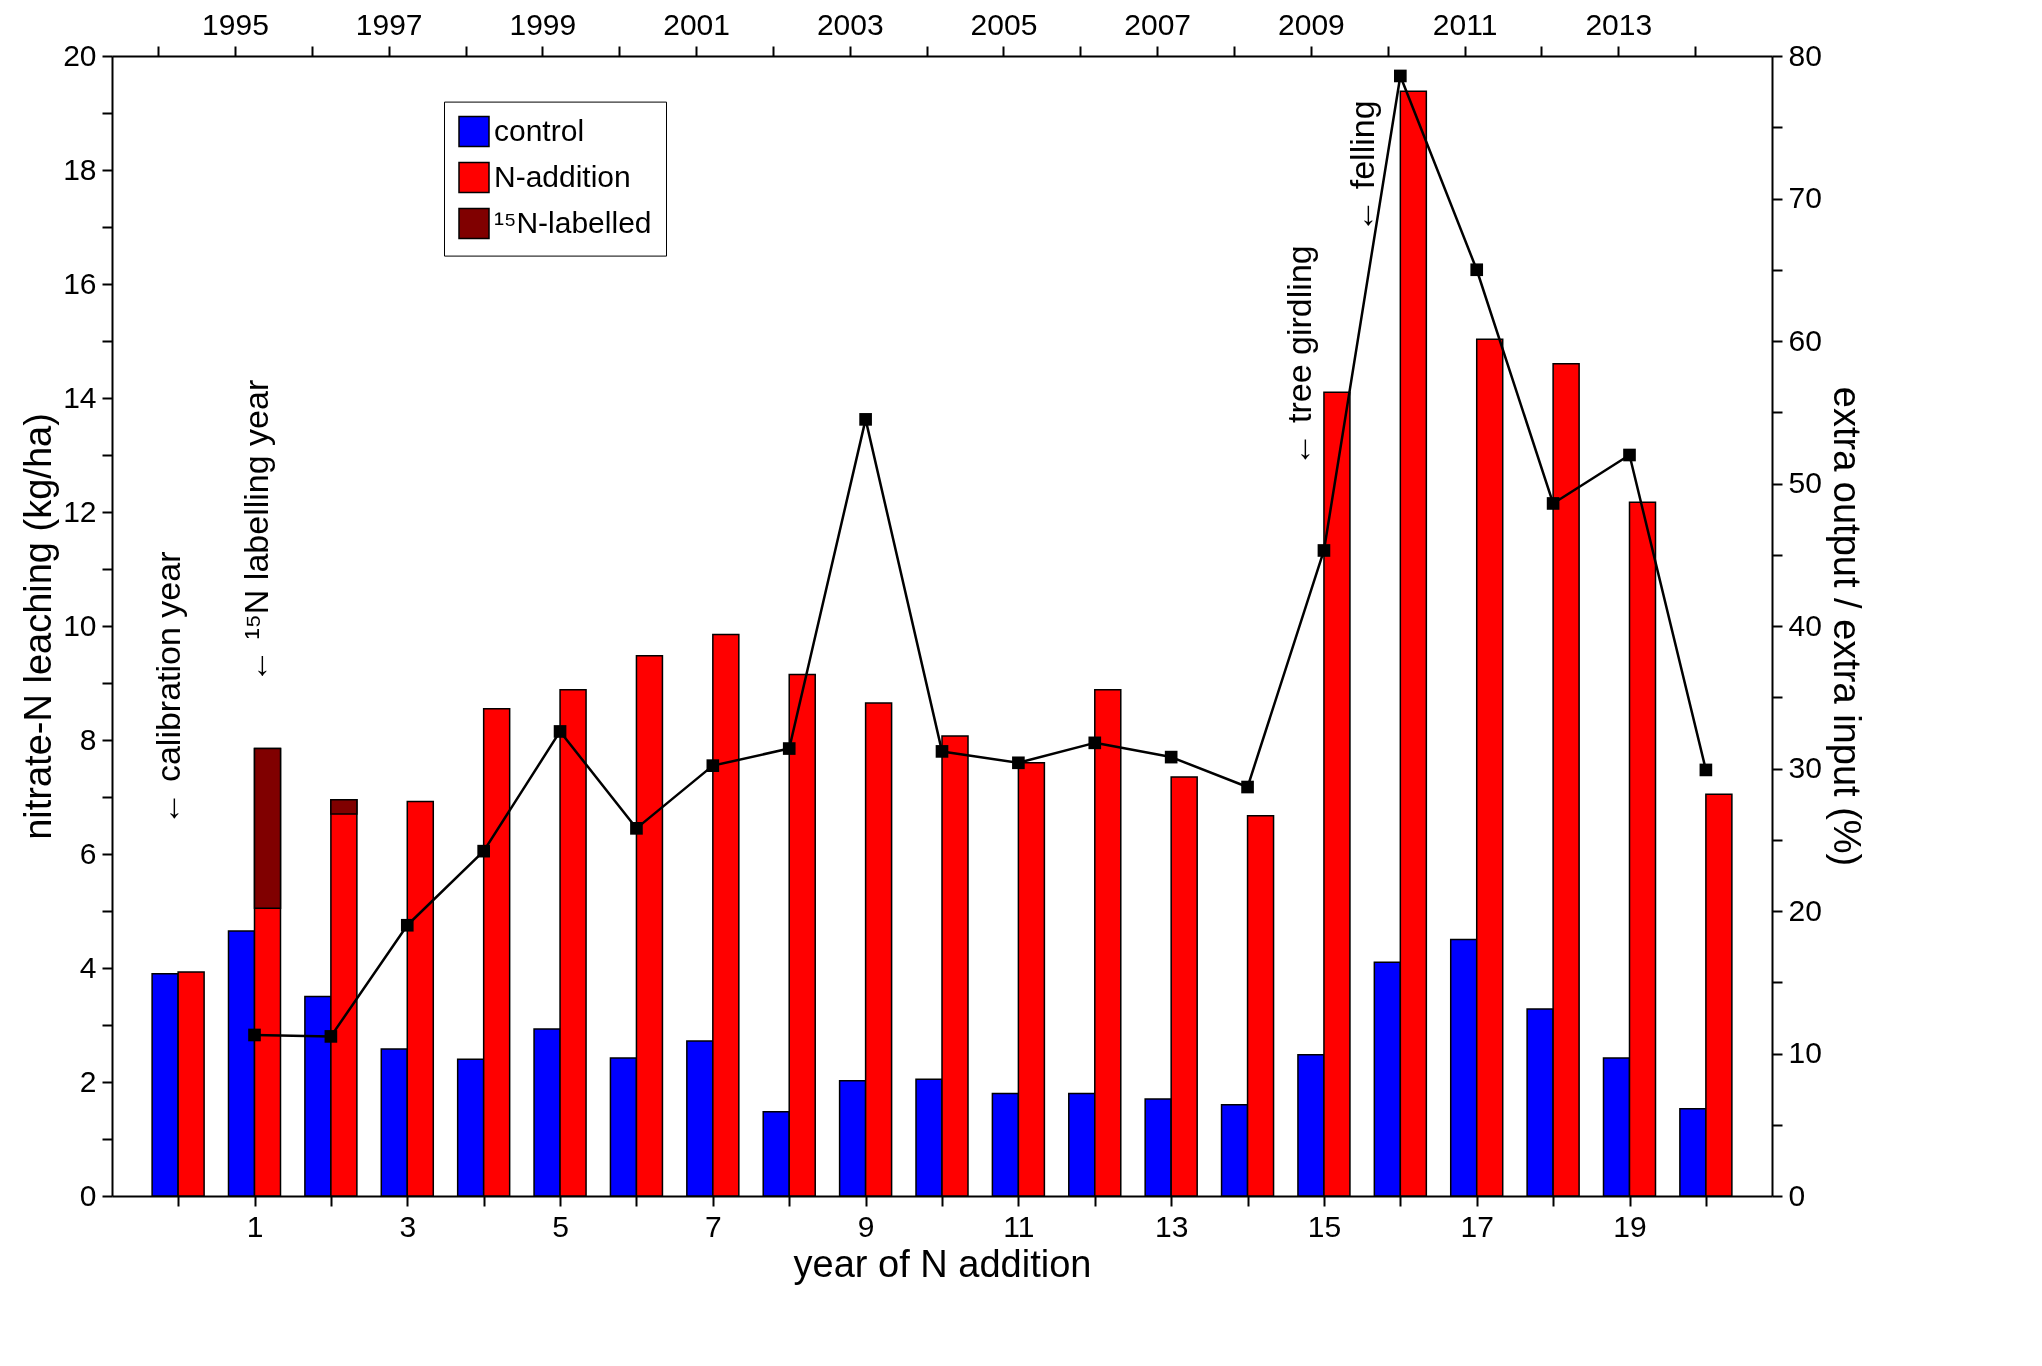 The height and width of the screenshot is (1366, 2042). I want to click on y-tick-label: 6, so click(88, 853).